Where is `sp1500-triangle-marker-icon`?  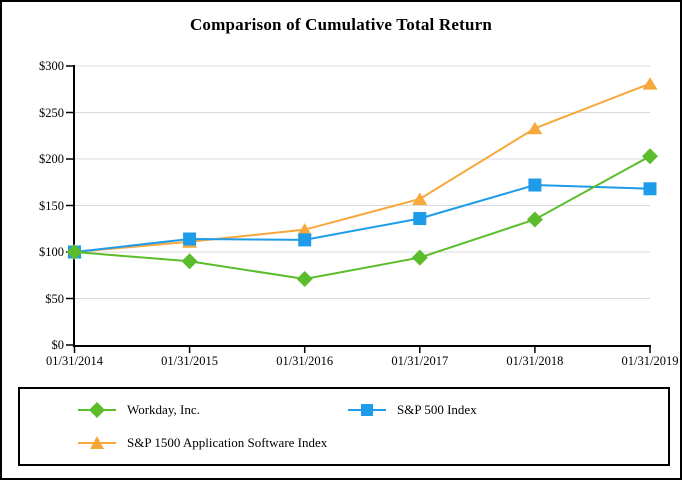 sp1500-triangle-marker-icon is located at coordinates (97, 442).